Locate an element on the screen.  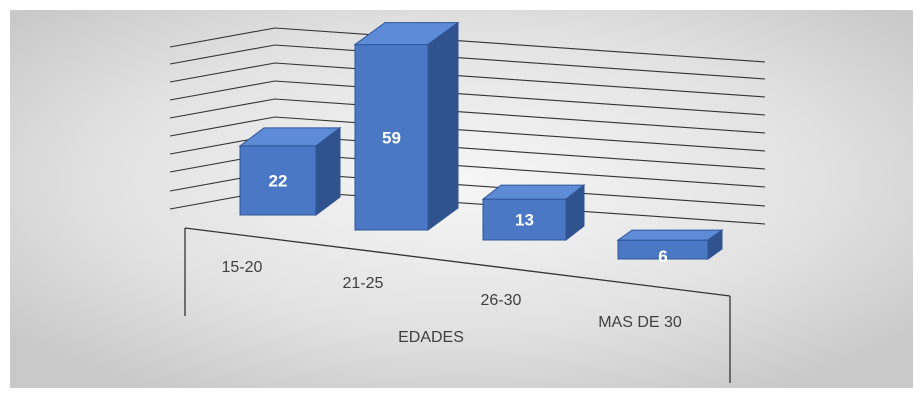
data-label: 13 is located at coordinates (524, 220).